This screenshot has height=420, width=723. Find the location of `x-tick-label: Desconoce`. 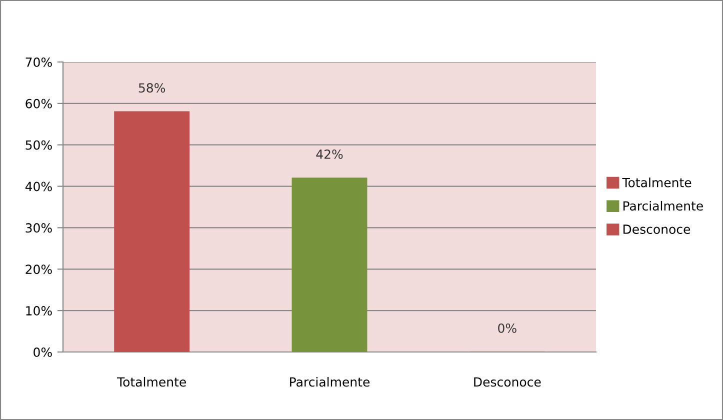

x-tick-label: Desconoce is located at coordinates (507, 382).